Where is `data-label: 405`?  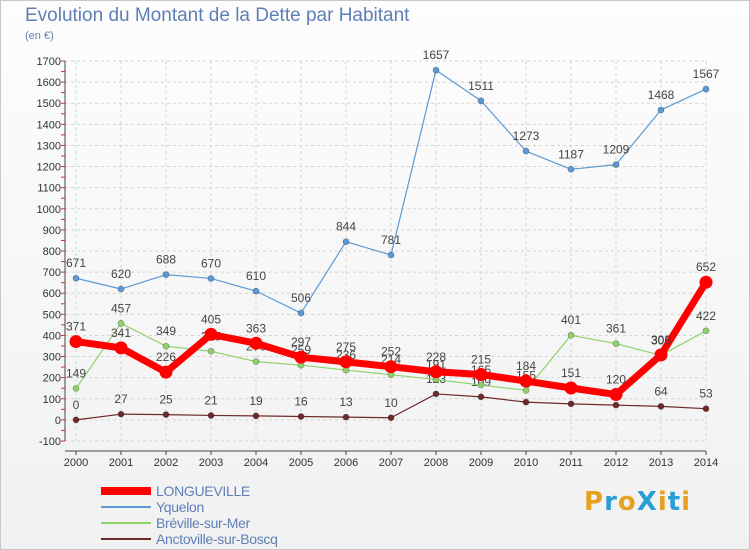 data-label: 405 is located at coordinates (211, 319).